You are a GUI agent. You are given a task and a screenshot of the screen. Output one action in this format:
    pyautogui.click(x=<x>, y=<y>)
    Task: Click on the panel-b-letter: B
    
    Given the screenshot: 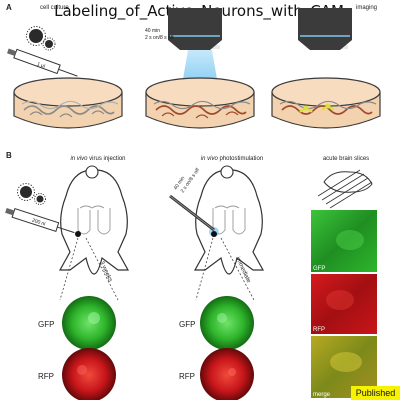 What is the action you would take?
    pyautogui.click(x=9, y=155)
    